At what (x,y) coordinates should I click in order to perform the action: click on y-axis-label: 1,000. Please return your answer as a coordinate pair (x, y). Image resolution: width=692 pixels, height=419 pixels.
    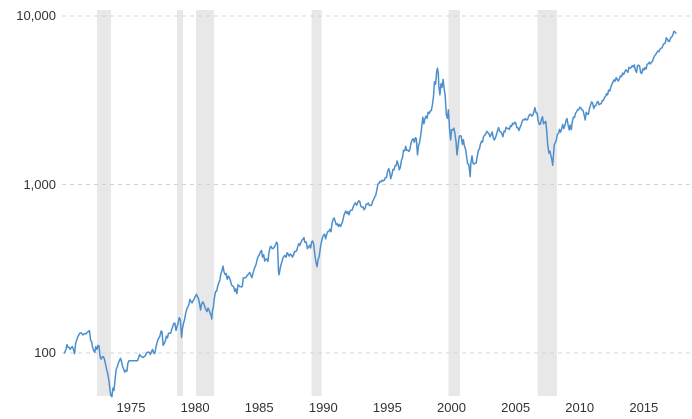
    Looking at the image, I should click on (39, 184).